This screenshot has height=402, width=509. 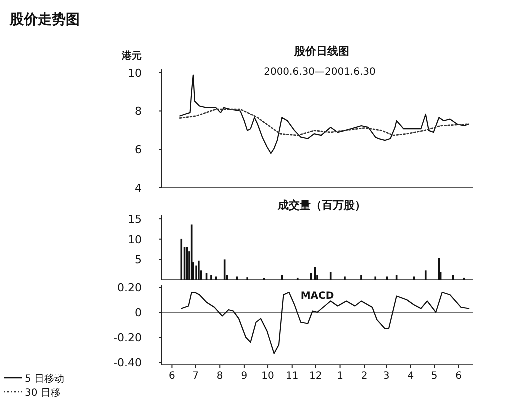 I want to click on y-tick-label: 15, so click(x=135, y=219).